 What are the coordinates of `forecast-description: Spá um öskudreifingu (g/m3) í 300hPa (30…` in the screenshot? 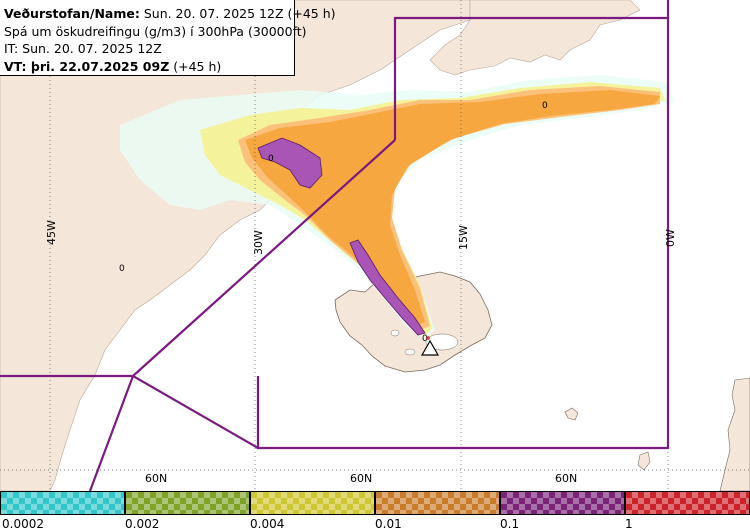 It's located at (155, 31).